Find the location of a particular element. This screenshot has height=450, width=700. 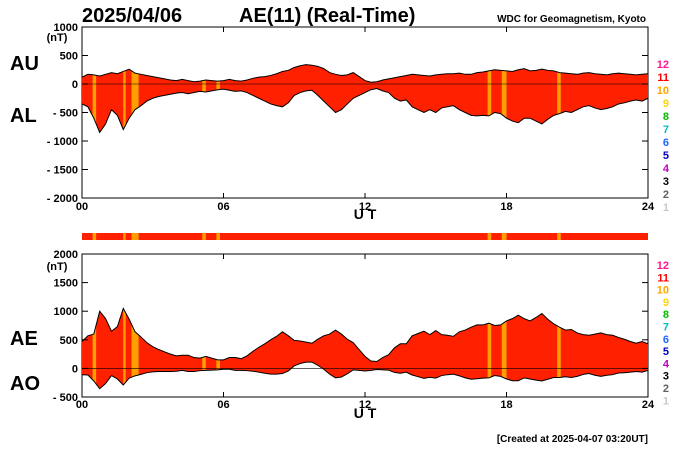

date-label: 2025/04/06 is located at coordinates (132, 16).